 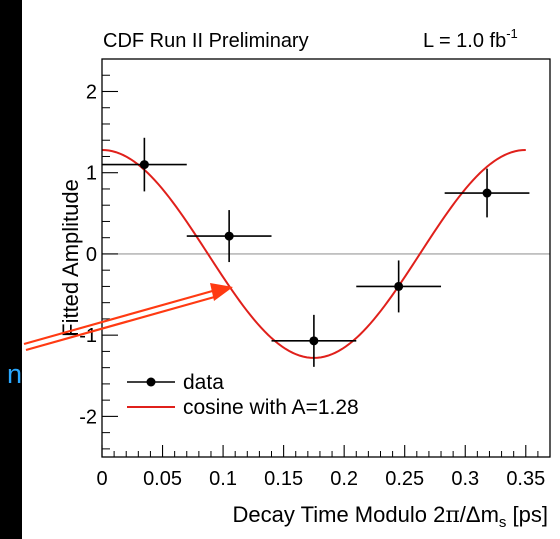 I want to click on legend: data cosine with A=1.28, so click(x=243, y=395).